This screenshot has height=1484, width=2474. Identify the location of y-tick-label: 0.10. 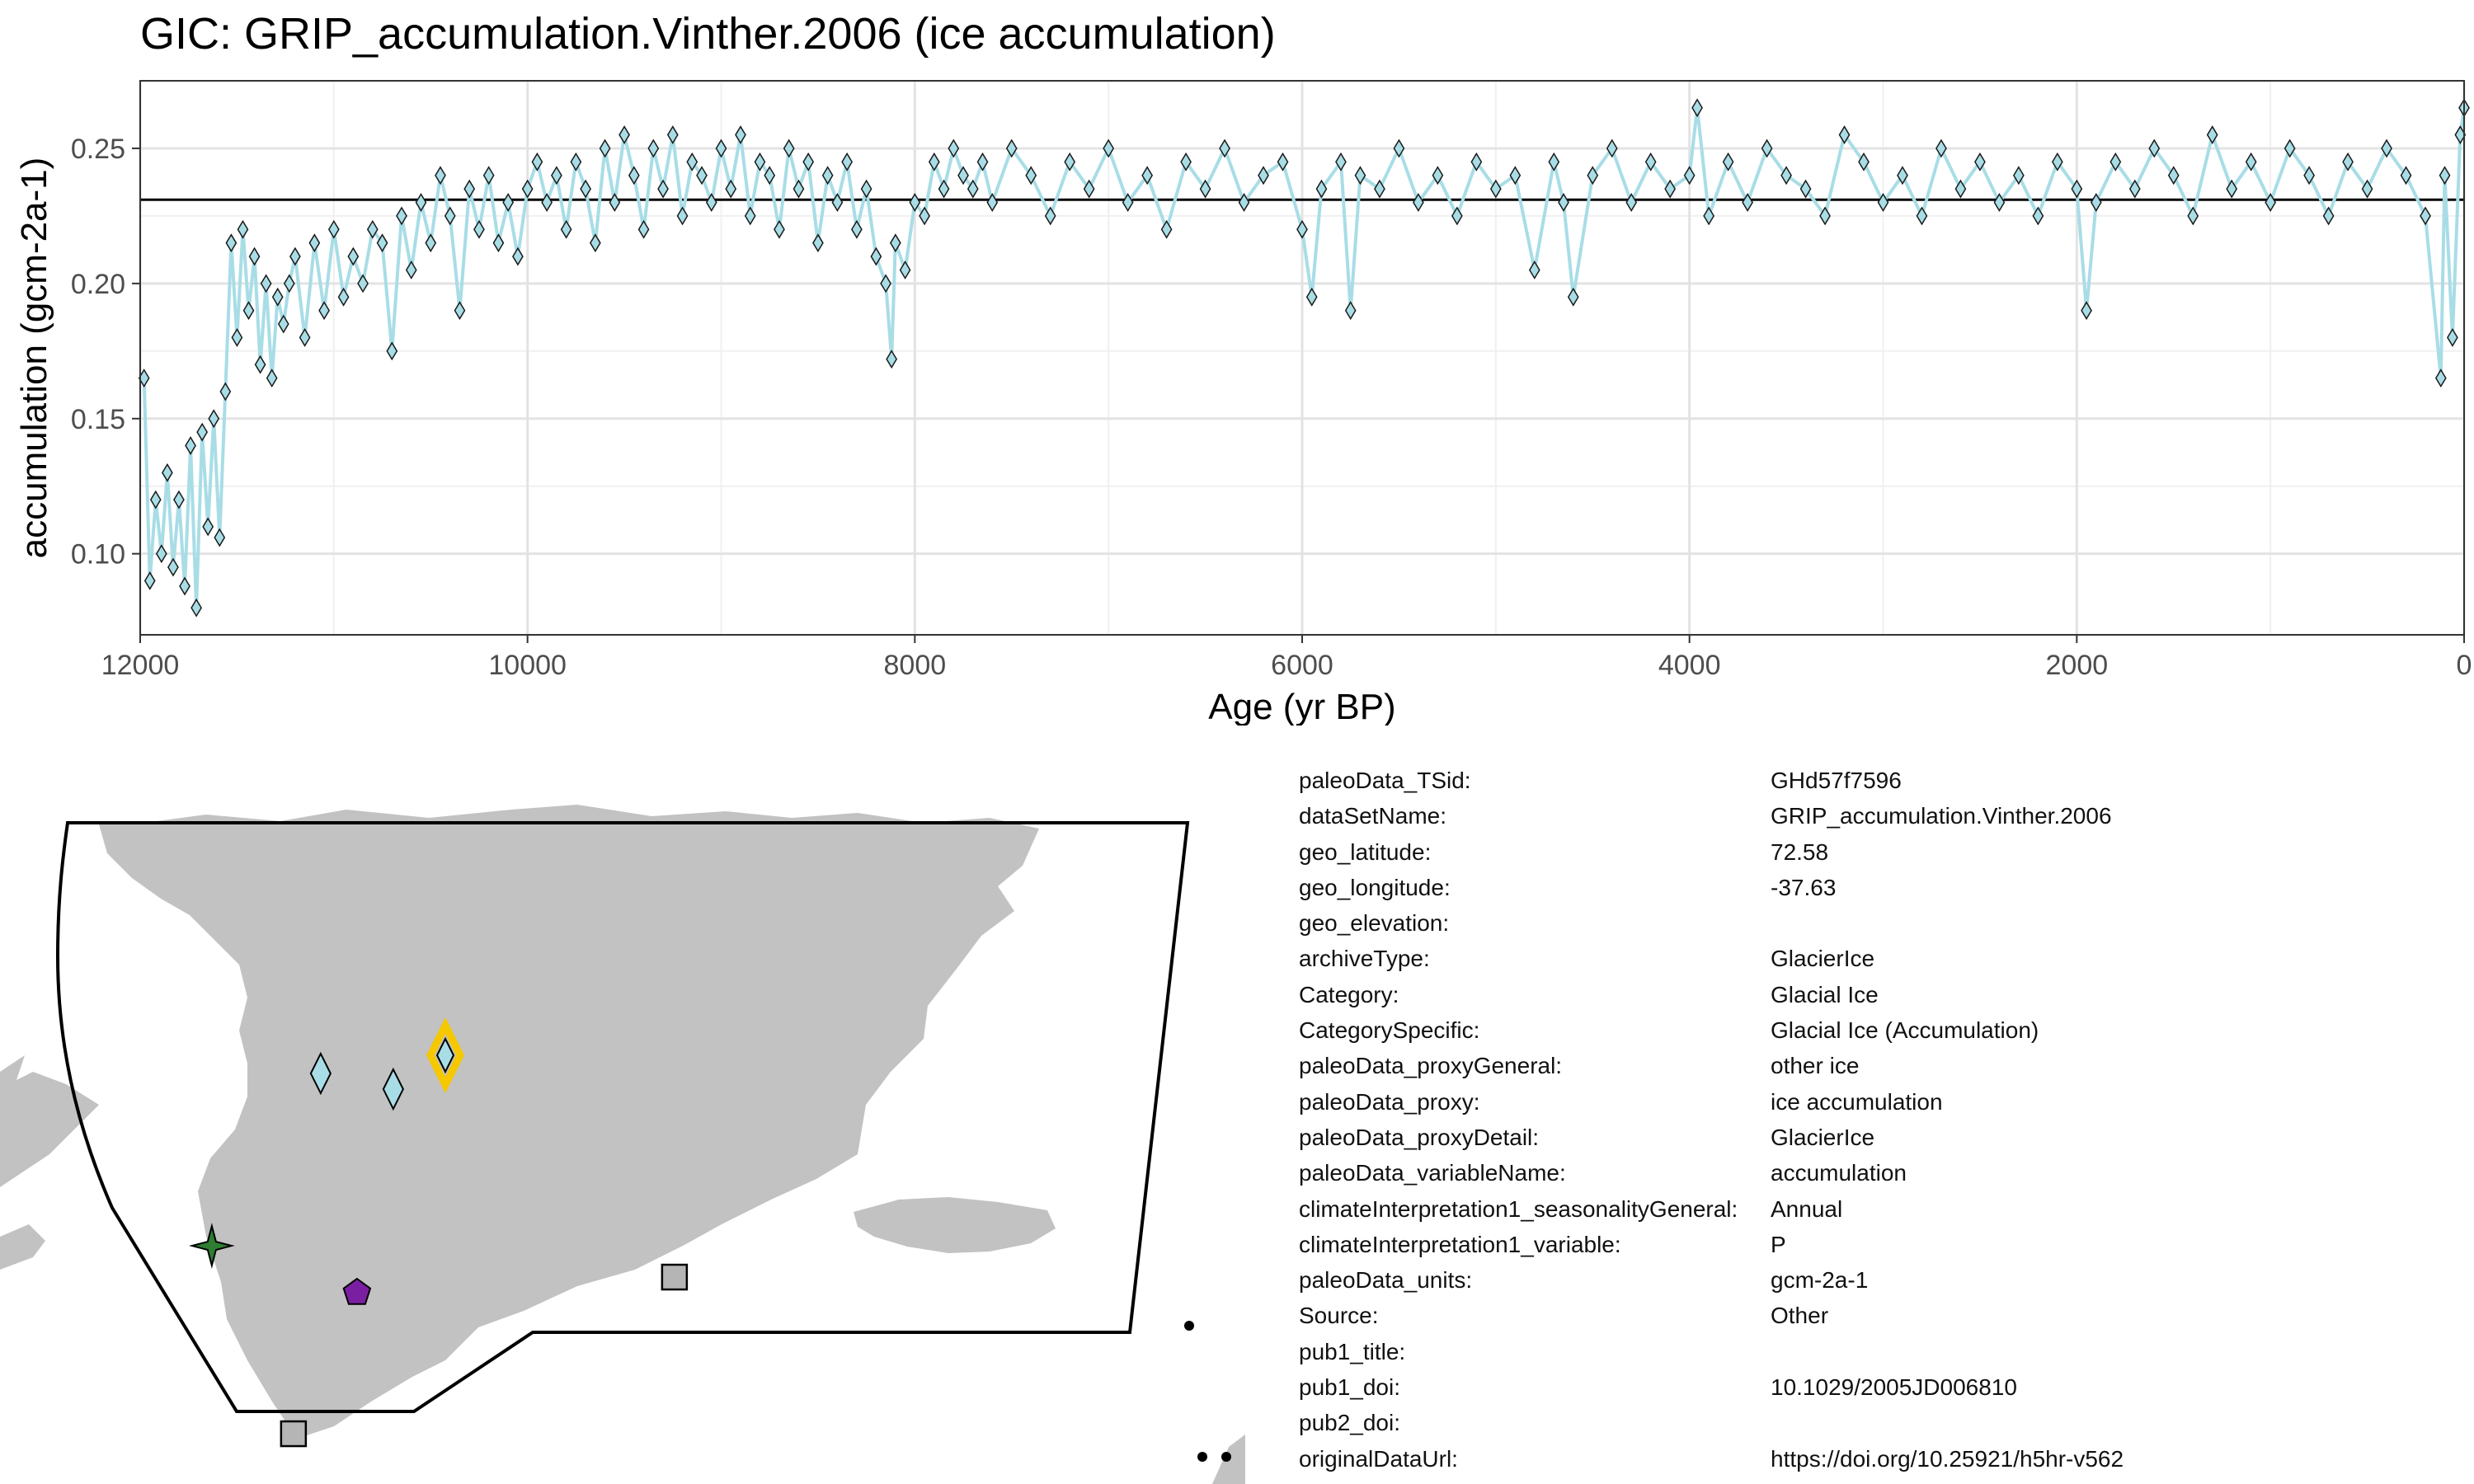
(98, 555).